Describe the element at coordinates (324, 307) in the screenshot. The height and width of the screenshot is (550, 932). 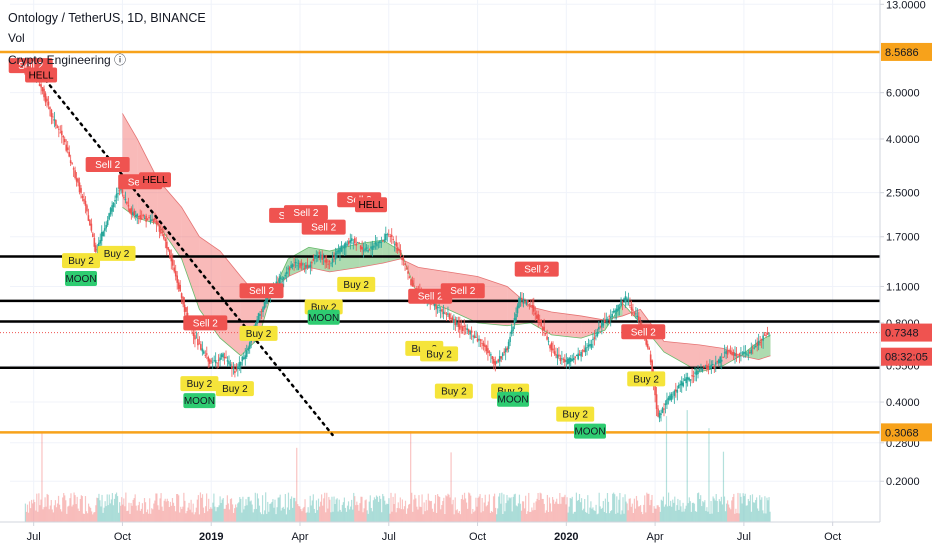
I see `signal-label: Buy 2` at that location.